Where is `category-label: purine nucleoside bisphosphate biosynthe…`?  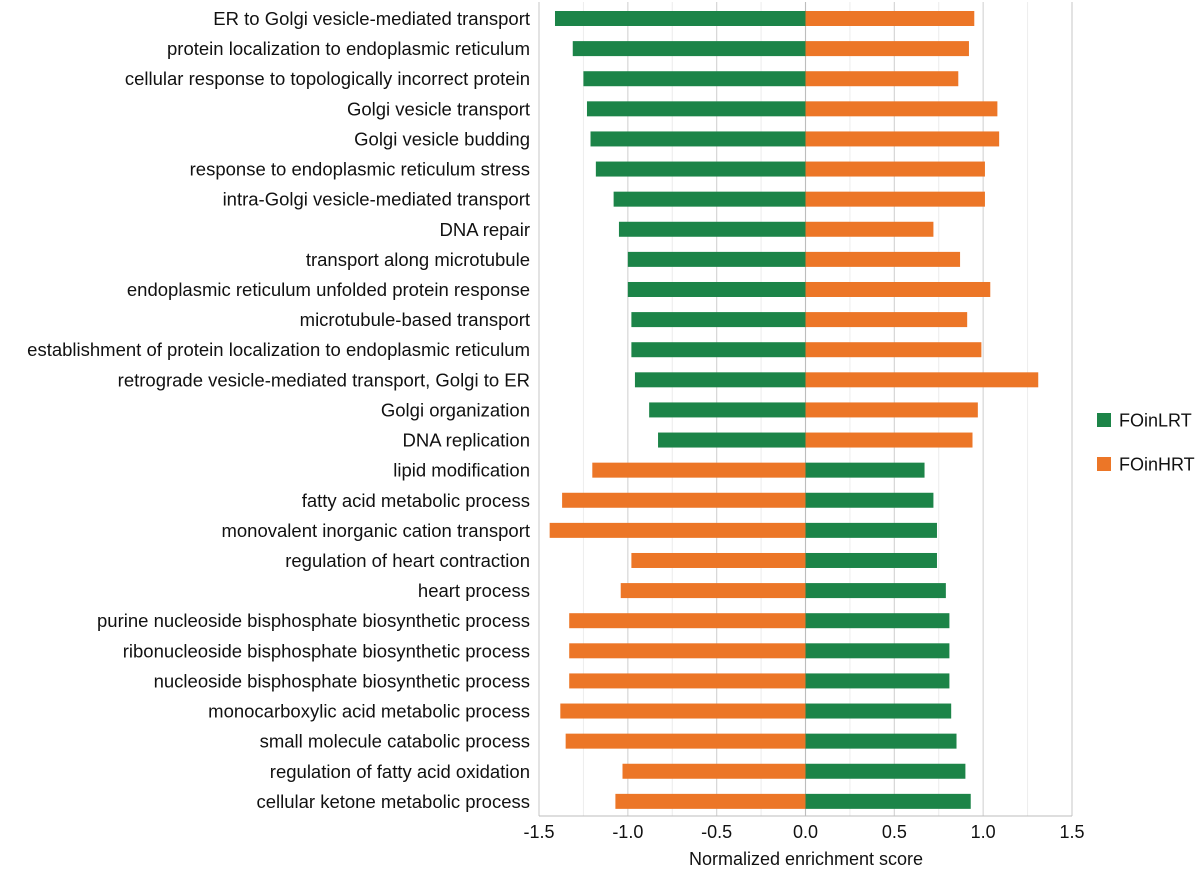
category-label: purine nucleoside bisphosphate biosynthe… is located at coordinates (313, 620).